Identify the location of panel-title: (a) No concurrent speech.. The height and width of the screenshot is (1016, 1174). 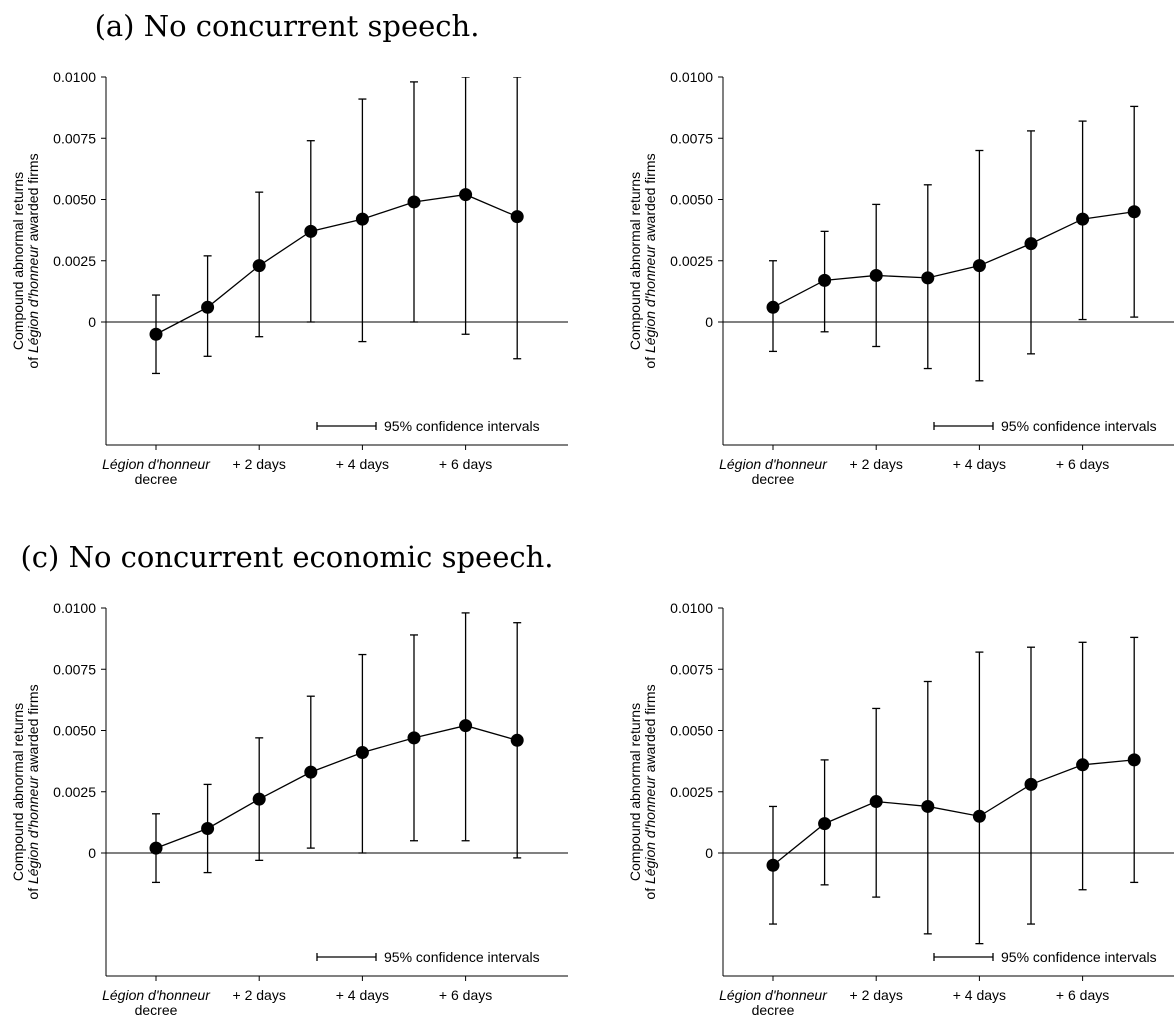
(287, 26).